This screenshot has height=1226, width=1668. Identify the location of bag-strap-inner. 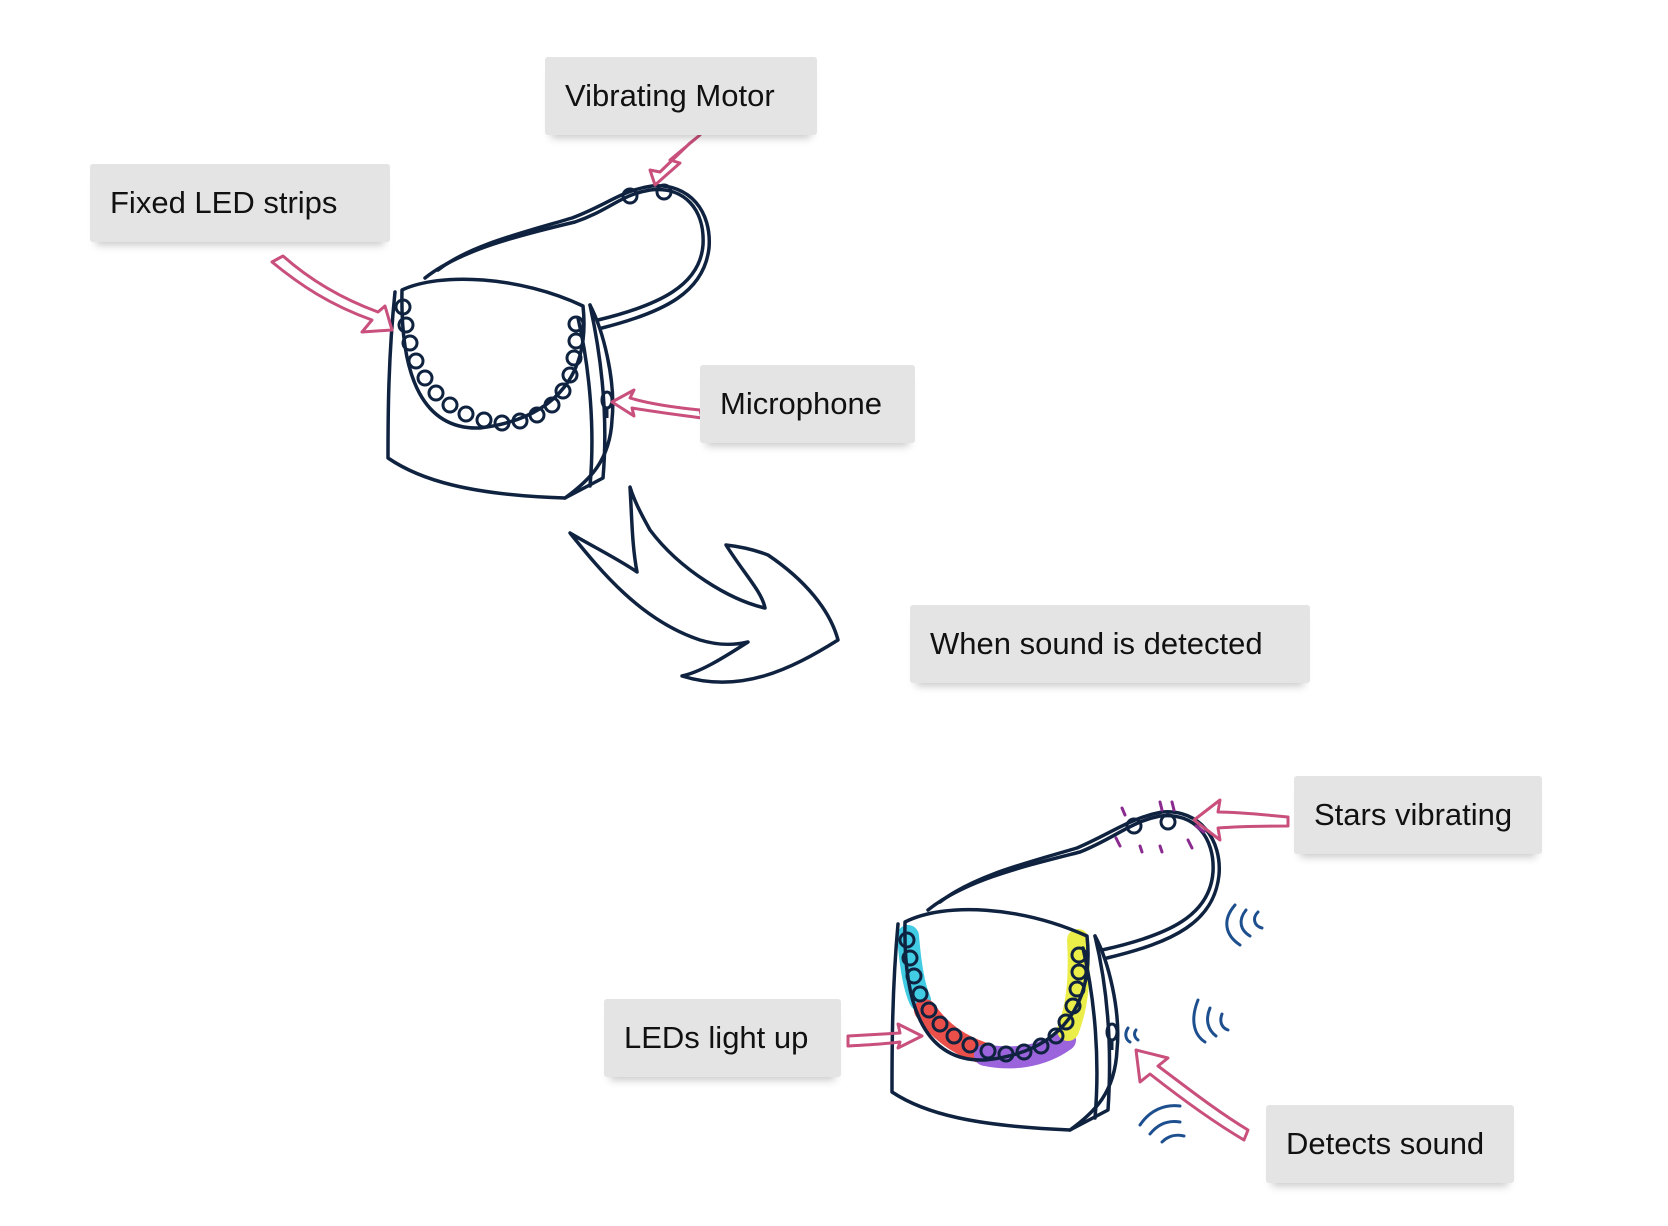
(573, 257).